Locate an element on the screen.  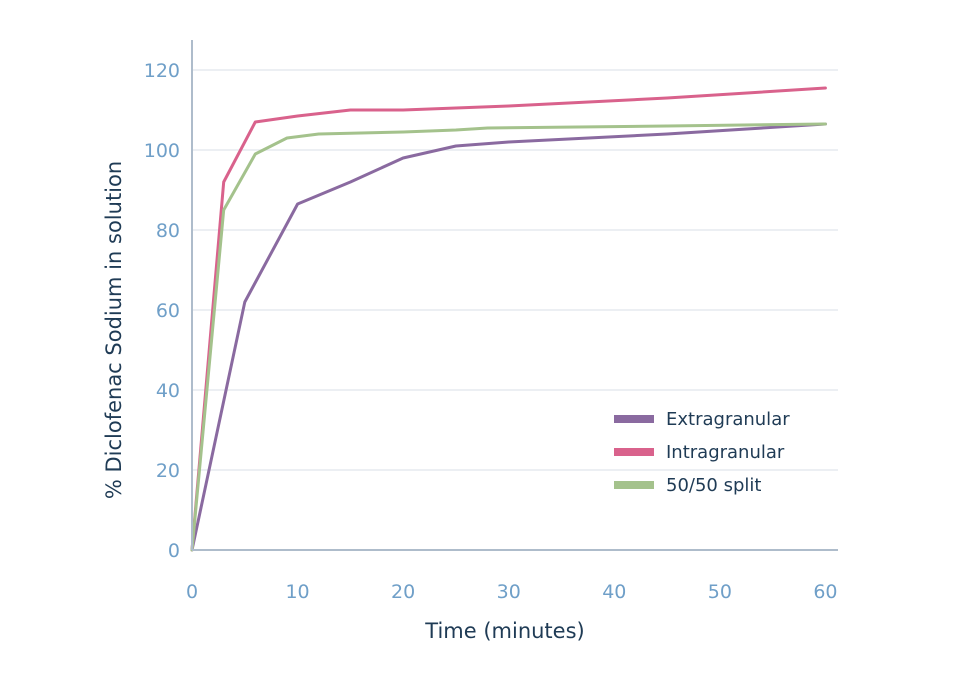
y-tick-label: 60 is located at coordinates (168, 311).